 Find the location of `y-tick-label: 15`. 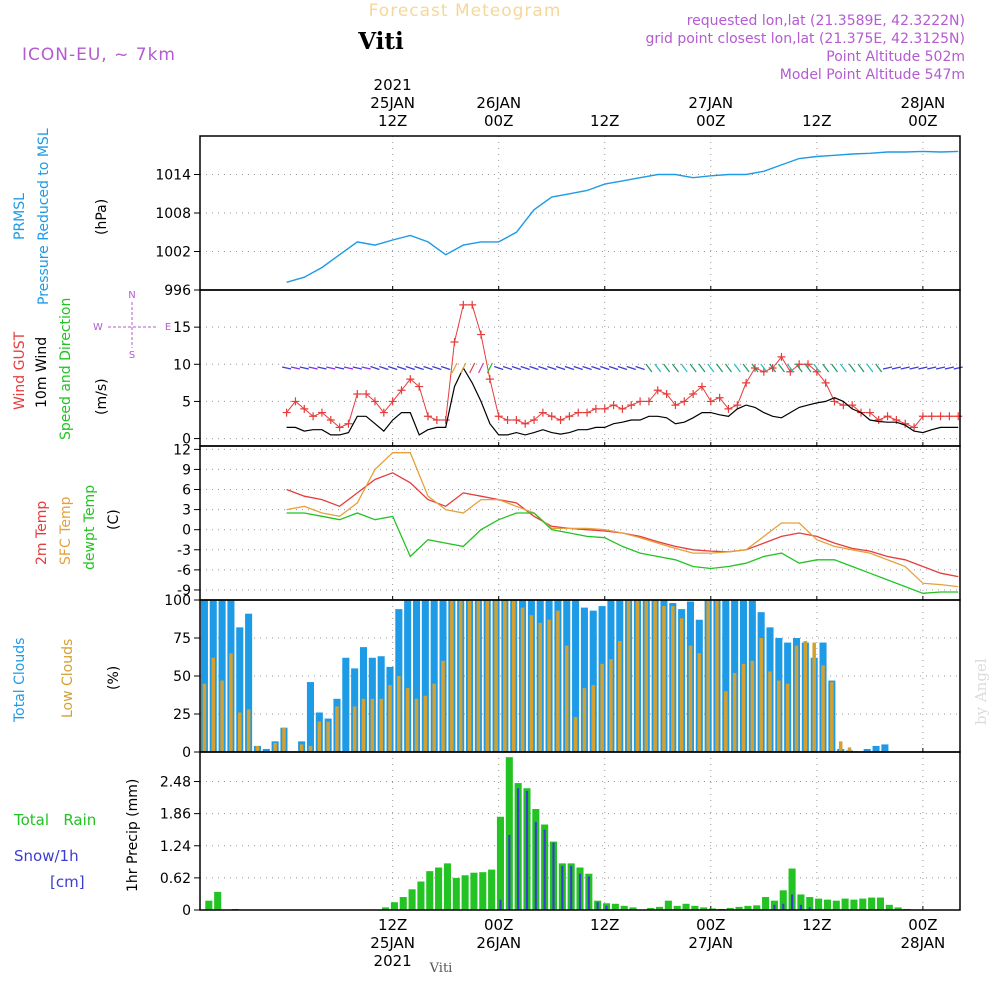

y-tick-label: 15 is located at coordinates (182, 328).